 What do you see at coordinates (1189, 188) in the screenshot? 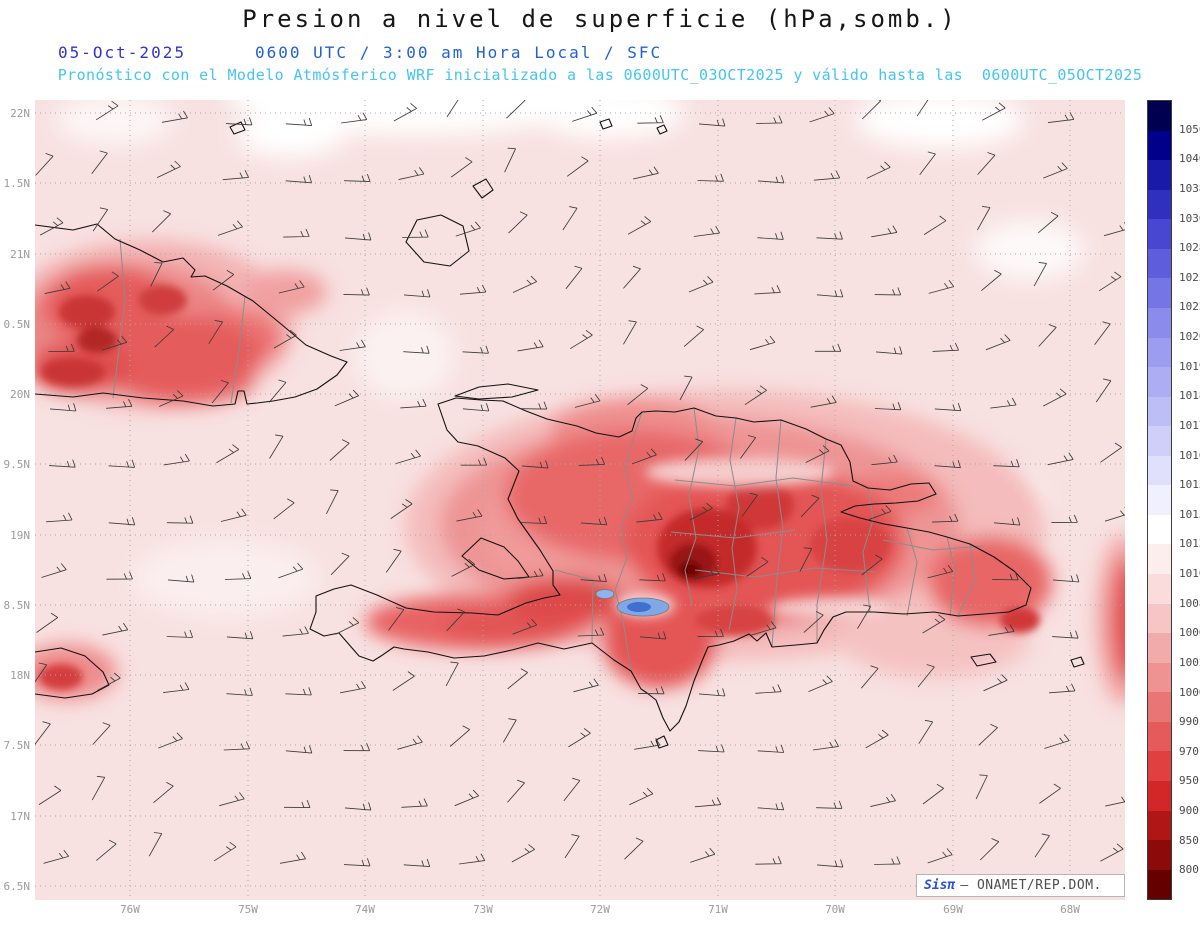
I see `colorbar-label: 1038` at bounding box center [1189, 188].